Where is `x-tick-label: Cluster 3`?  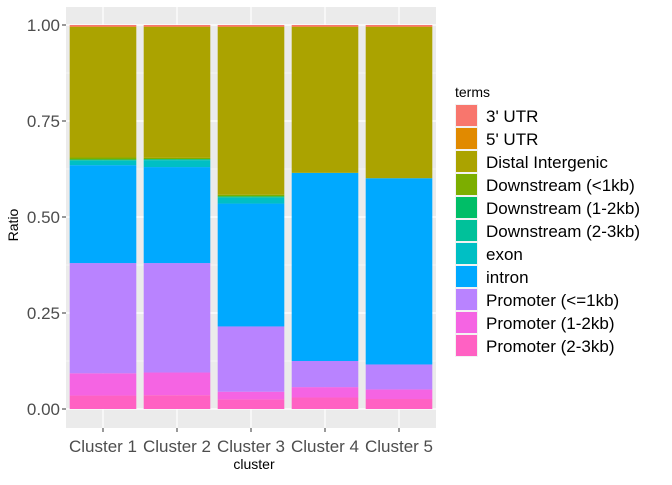 x-tick-label: Cluster 3 is located at coordinates (251, 446).